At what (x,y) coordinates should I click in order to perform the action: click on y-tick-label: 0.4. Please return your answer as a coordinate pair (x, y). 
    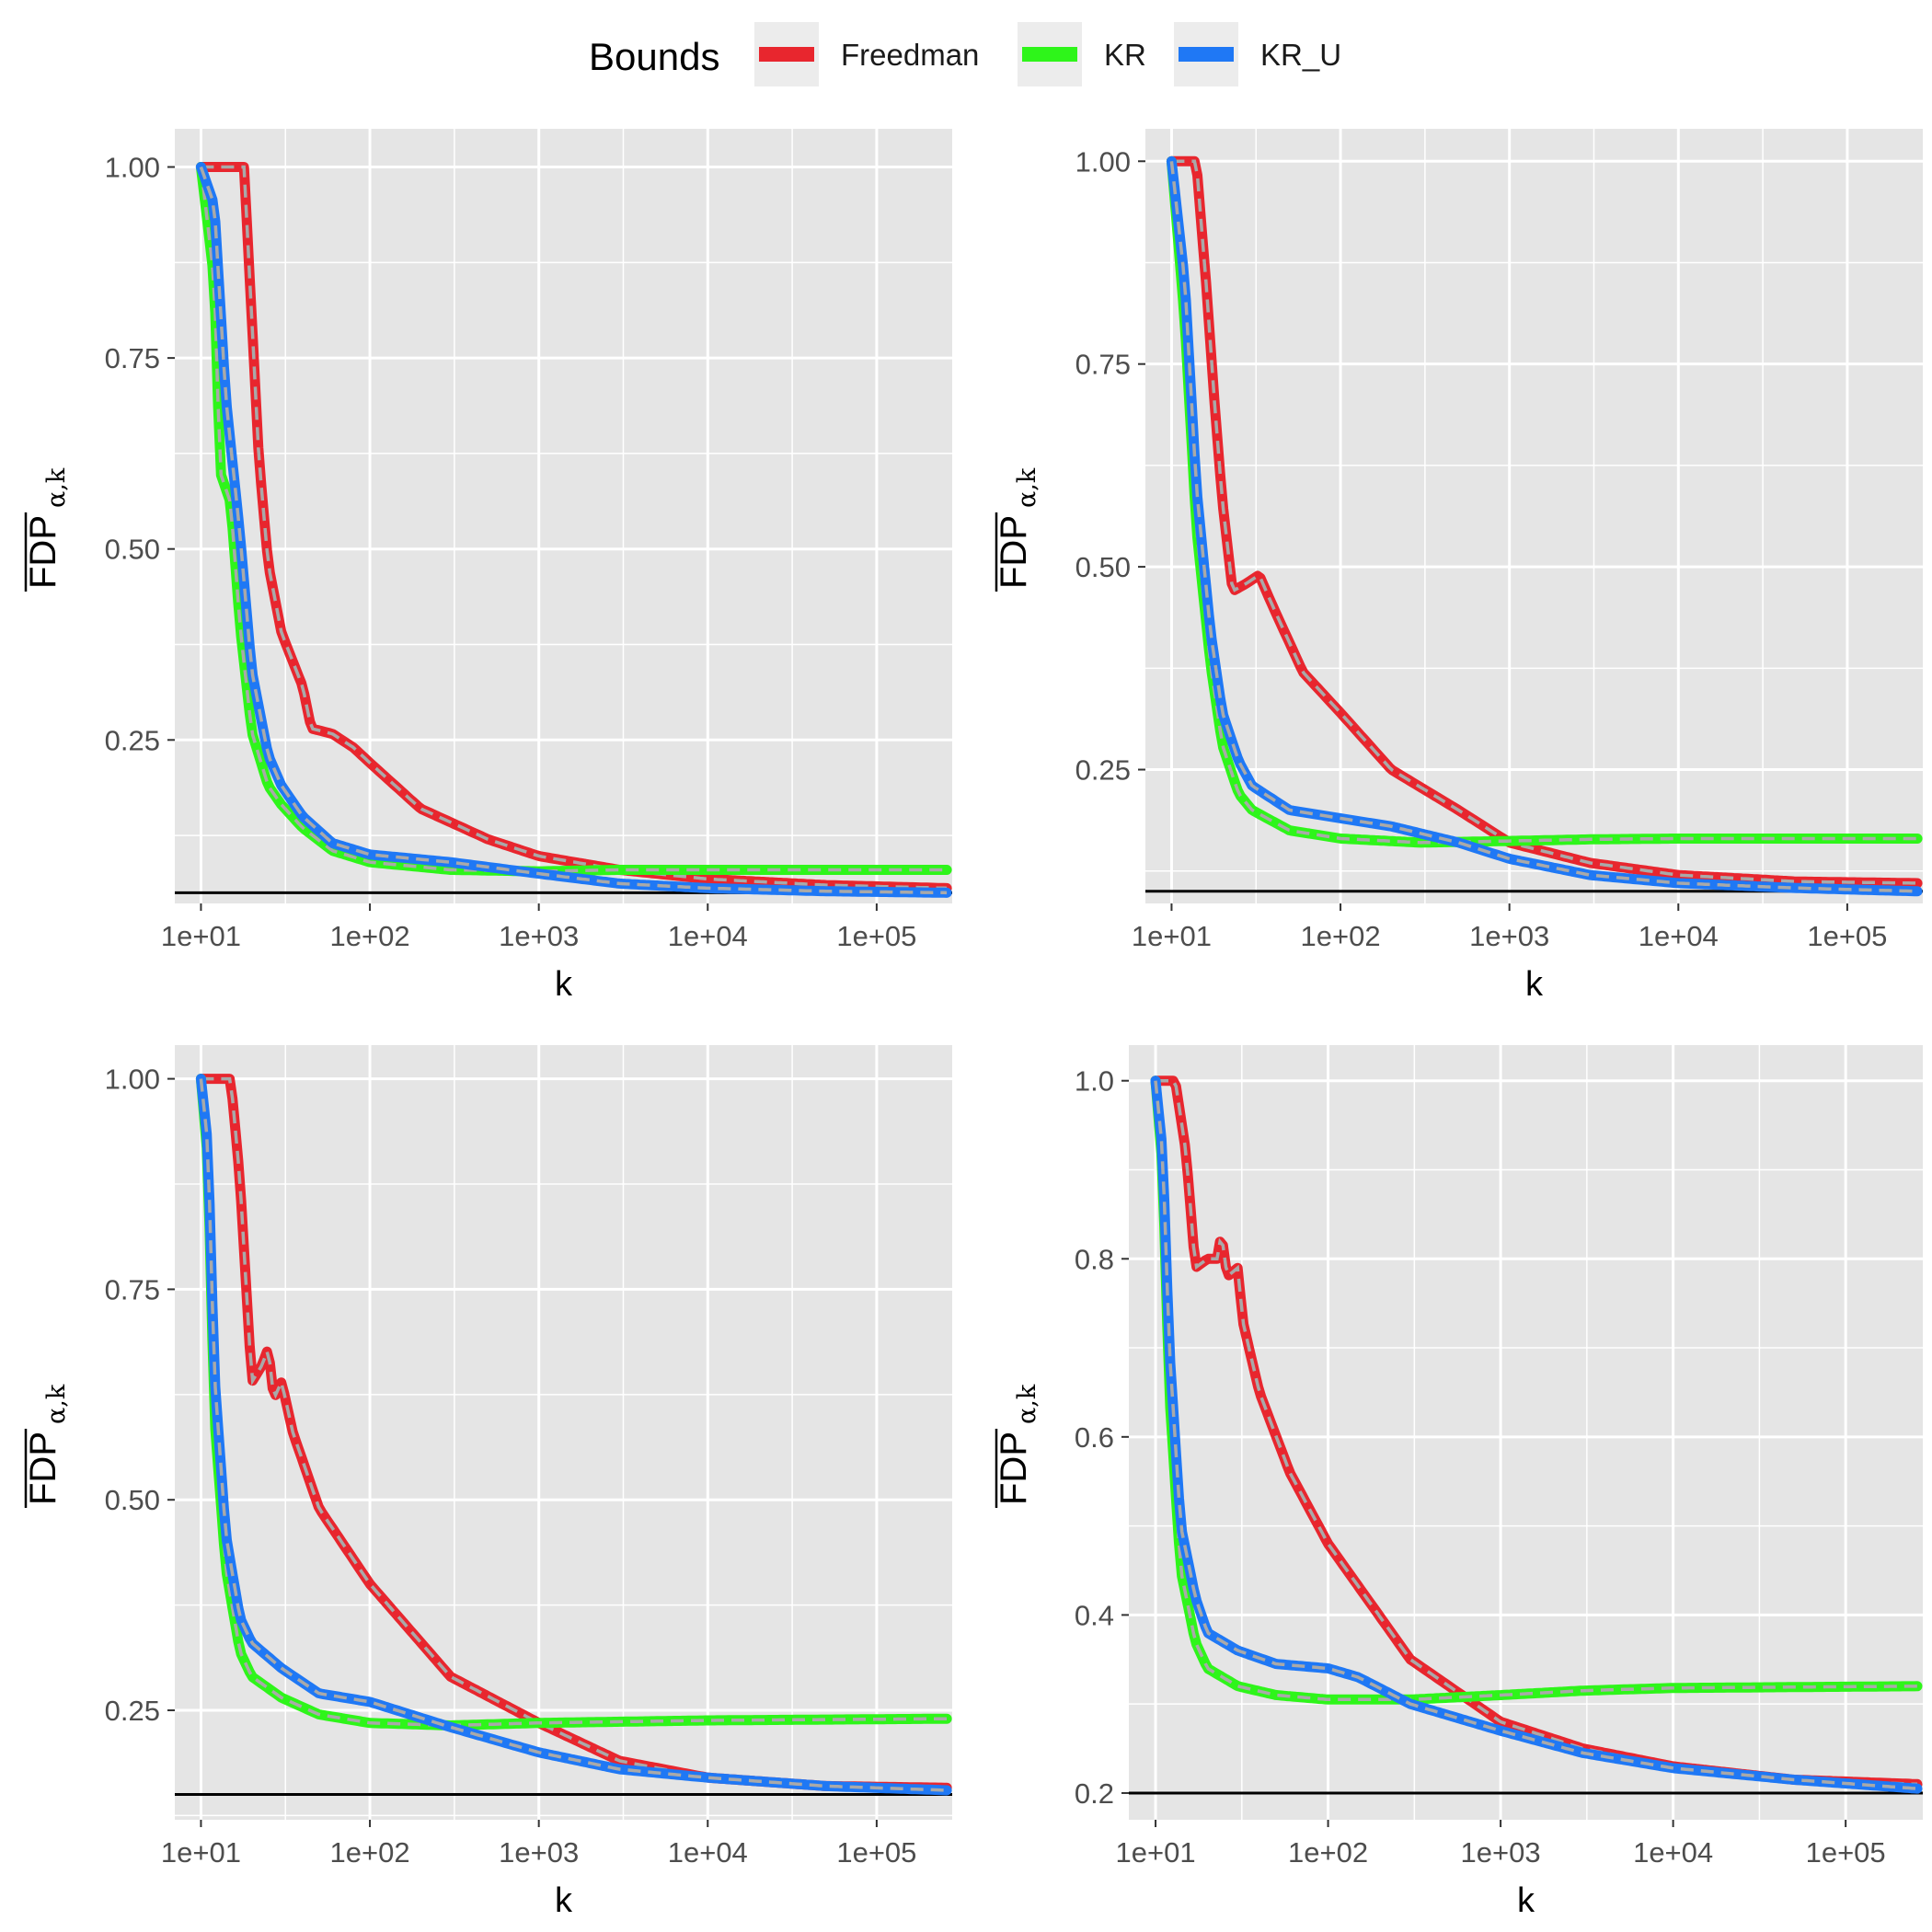
    Looking at the image, I should click on (1094, 1615).